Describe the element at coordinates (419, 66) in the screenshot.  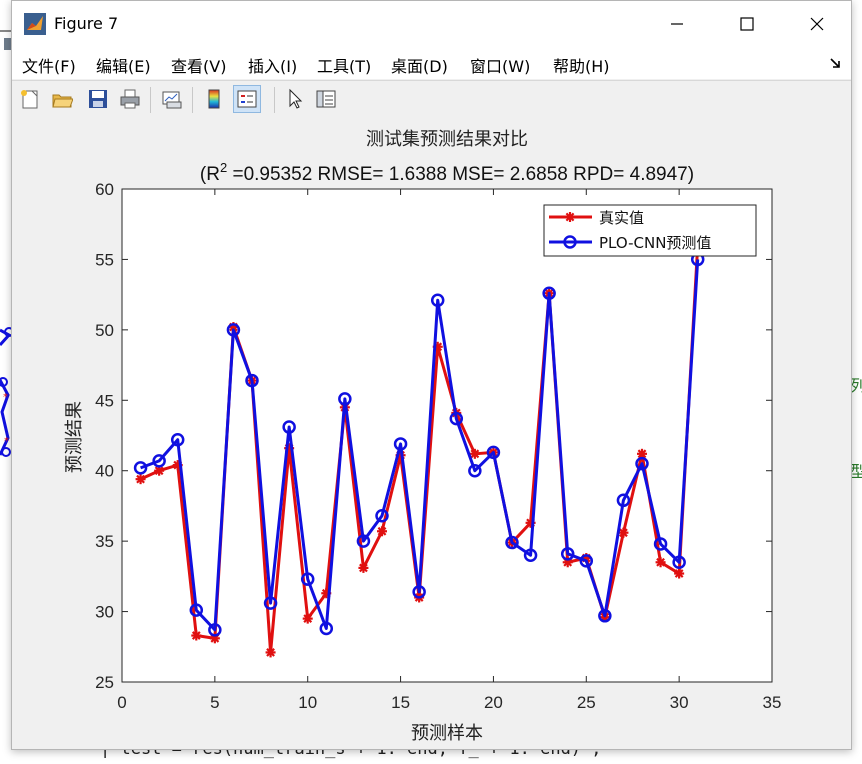
I see `menu-desktop: 桌面(D)` at that location.